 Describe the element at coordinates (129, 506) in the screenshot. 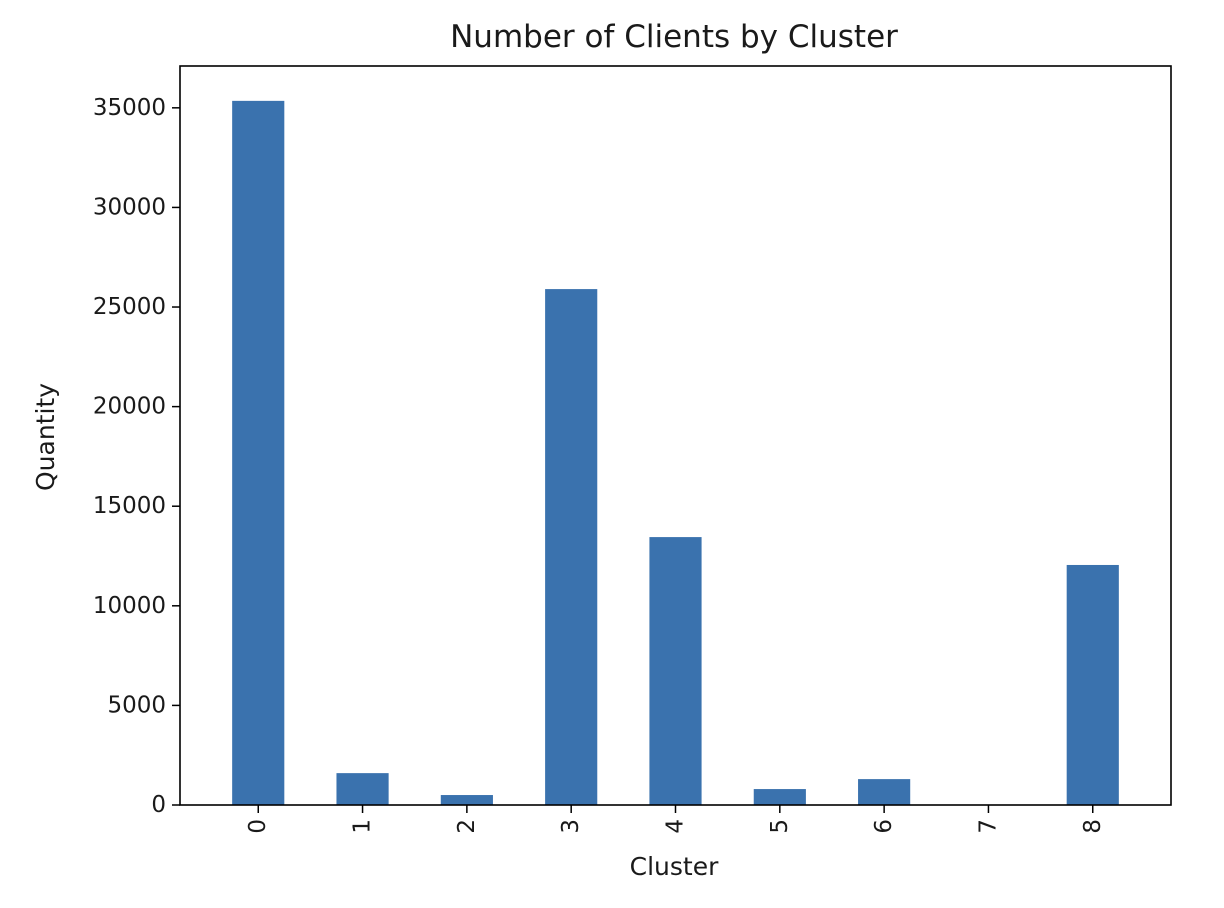

I see `y-tick-label: 15000` at that location.